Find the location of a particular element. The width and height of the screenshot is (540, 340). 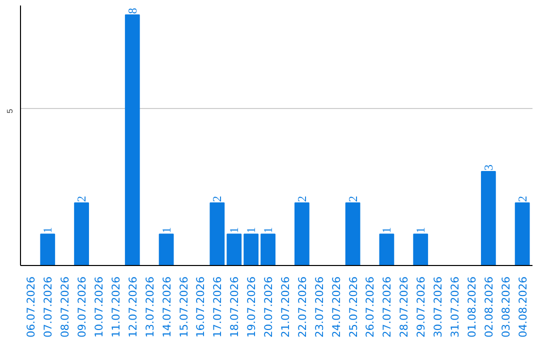

x-tick-label: 24.07.2026 is located at coordinates (336, 307).